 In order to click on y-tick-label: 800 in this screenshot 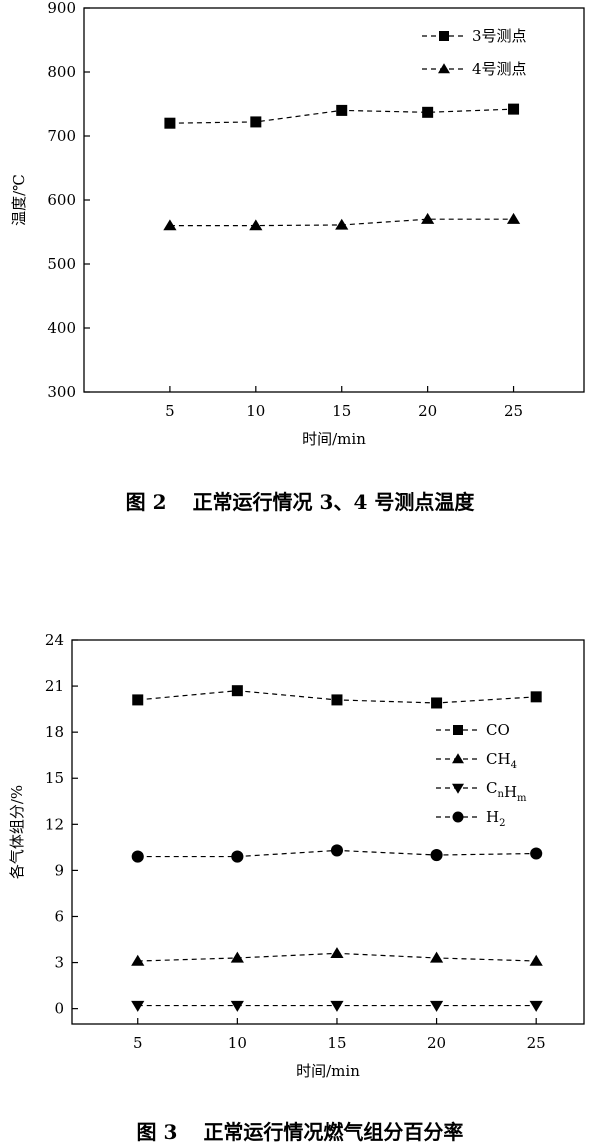, I will do `click(61, 72)`.